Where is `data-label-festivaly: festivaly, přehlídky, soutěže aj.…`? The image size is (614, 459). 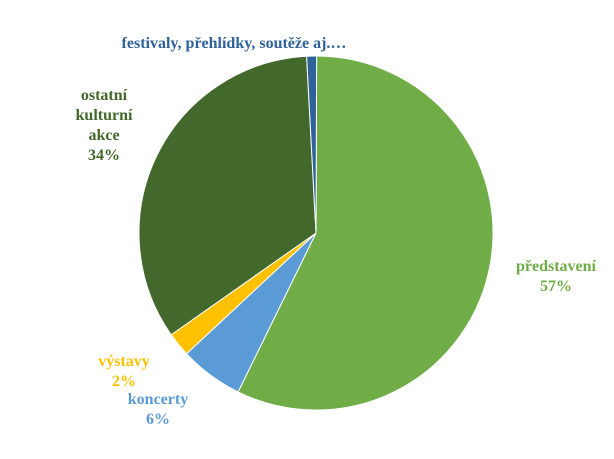 data-label-festivaly: festivaly, přehlídky, soutěže aj.… is located at coordinates (234, 43).